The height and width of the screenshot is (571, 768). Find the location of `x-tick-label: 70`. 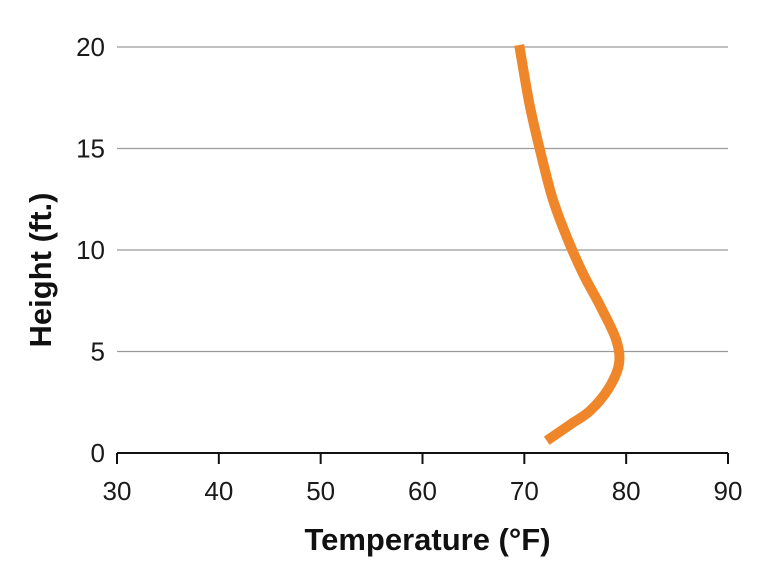

x-tick-label: 70 is located at coordinates (524, 491).